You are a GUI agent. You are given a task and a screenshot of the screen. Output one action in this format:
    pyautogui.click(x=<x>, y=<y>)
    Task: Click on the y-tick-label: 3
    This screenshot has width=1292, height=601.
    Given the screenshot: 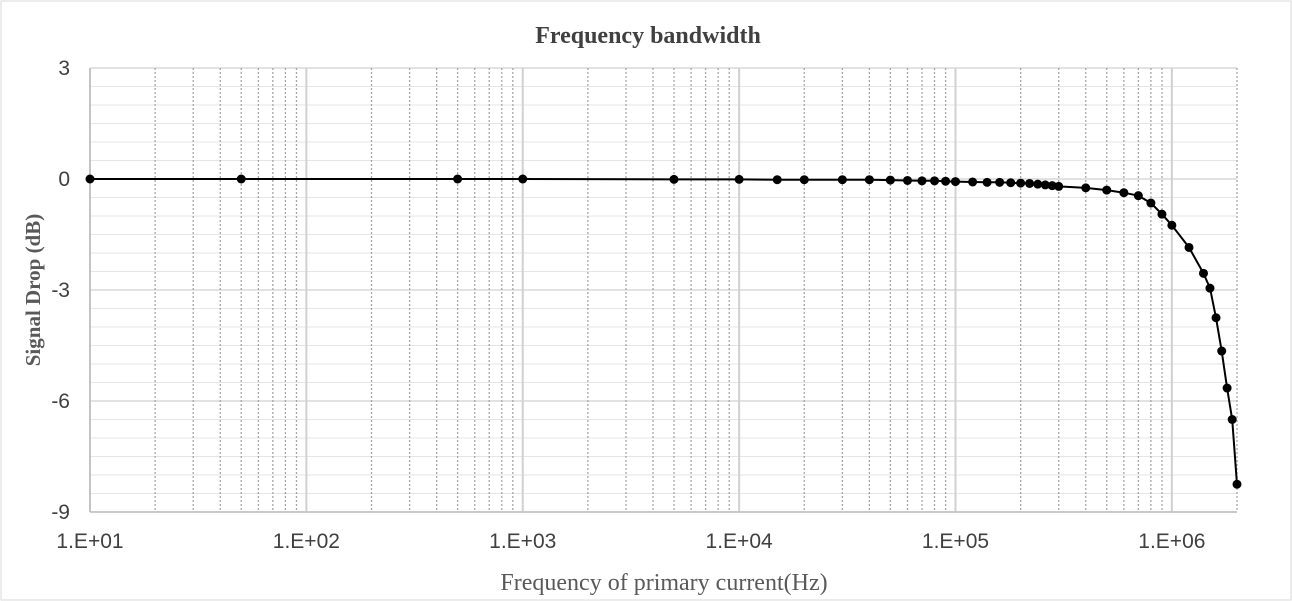 What is the action you would take?
    pyautogui.click(x=64, y=68)
    